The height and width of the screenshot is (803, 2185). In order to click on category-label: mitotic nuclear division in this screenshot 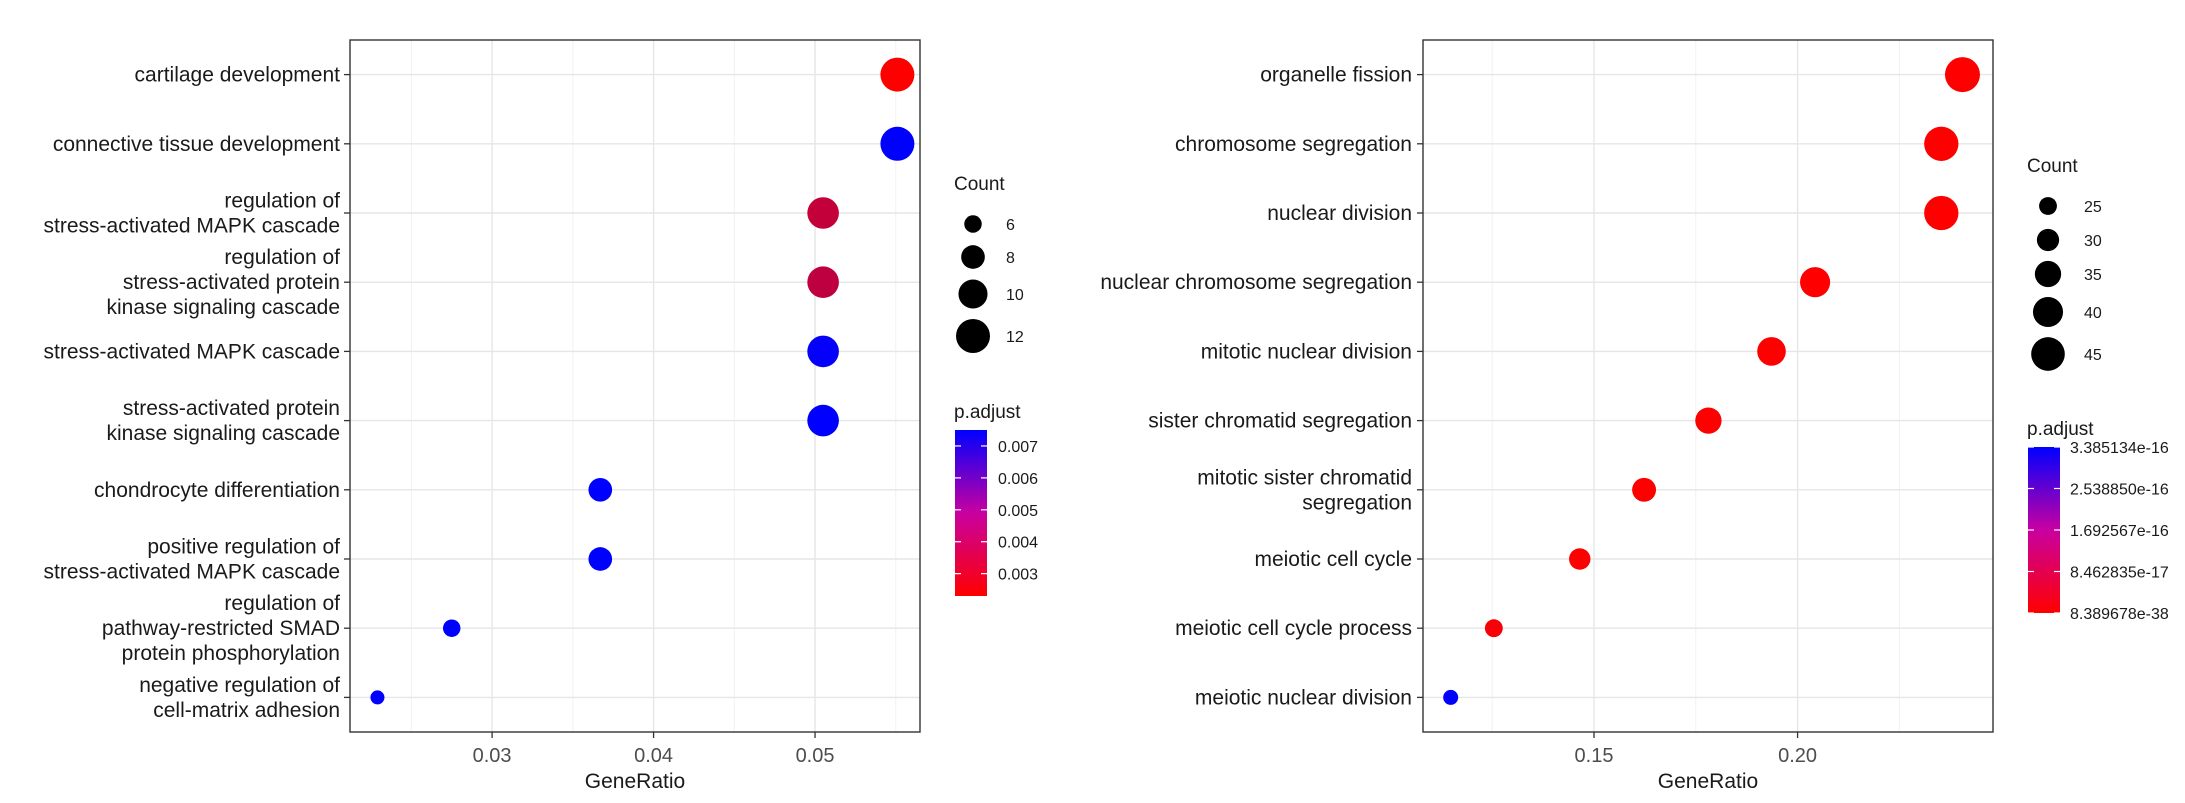, I will do `click(1306, 351)`.